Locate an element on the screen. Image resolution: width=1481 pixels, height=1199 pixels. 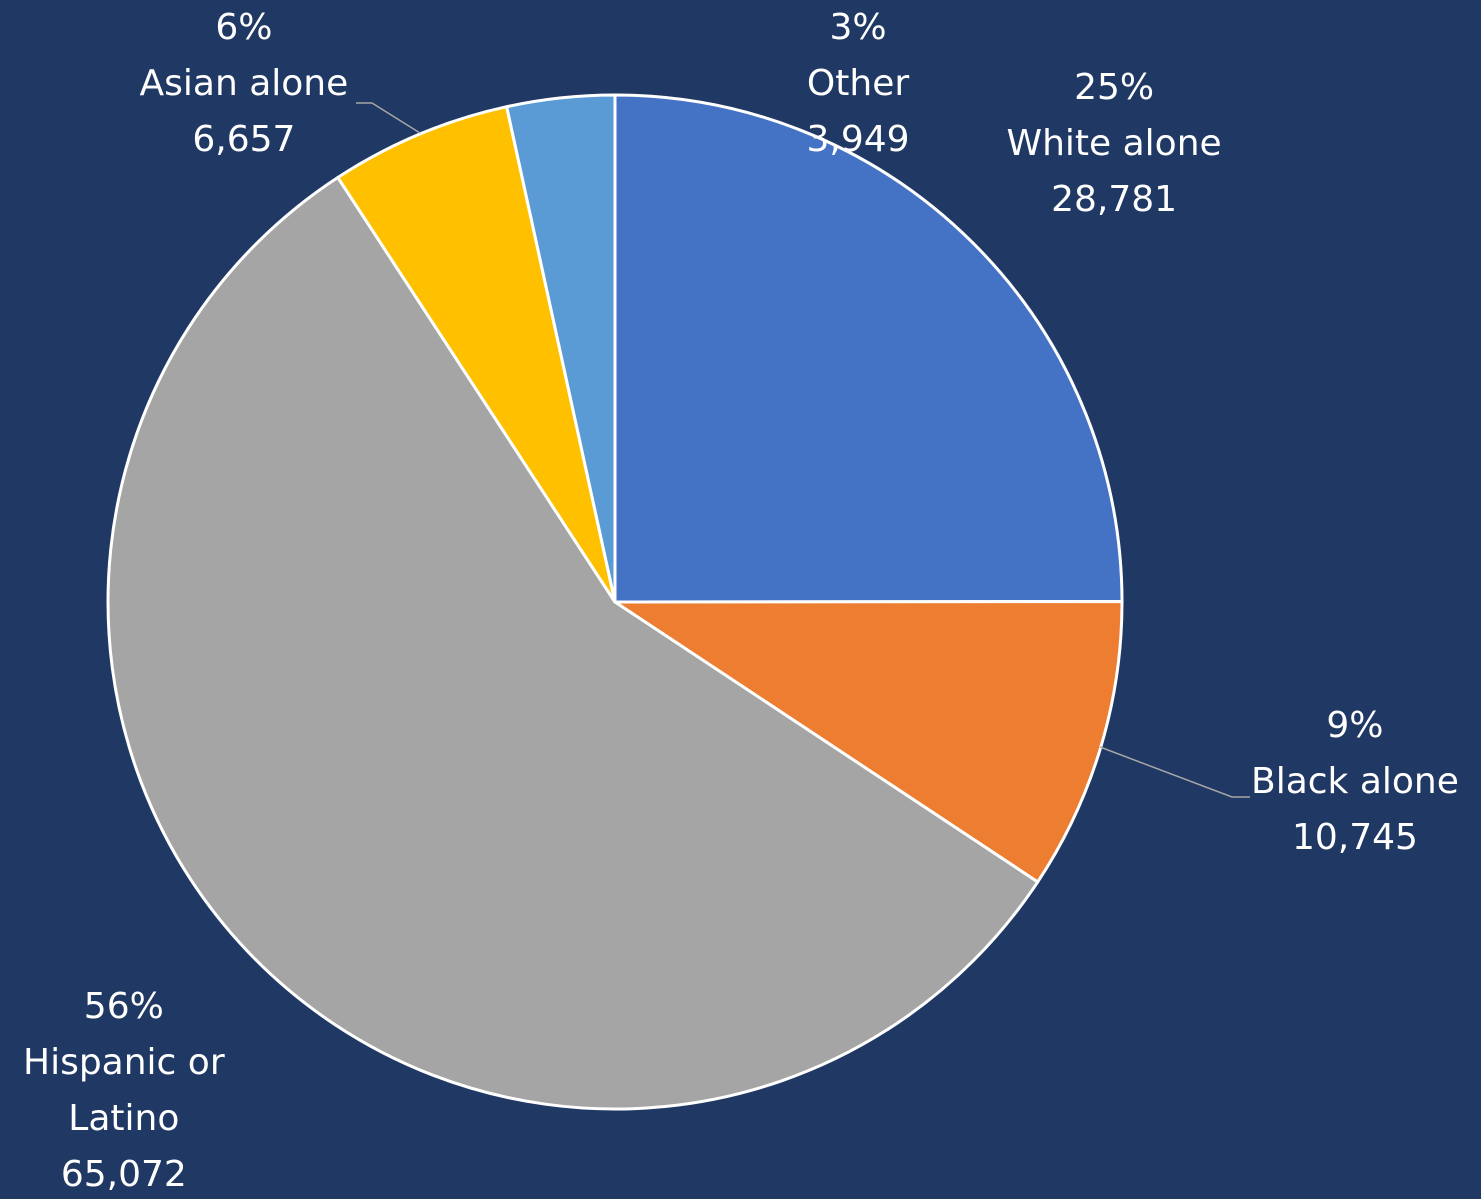
data-label-category: Other is located at coordinates (858, 83).